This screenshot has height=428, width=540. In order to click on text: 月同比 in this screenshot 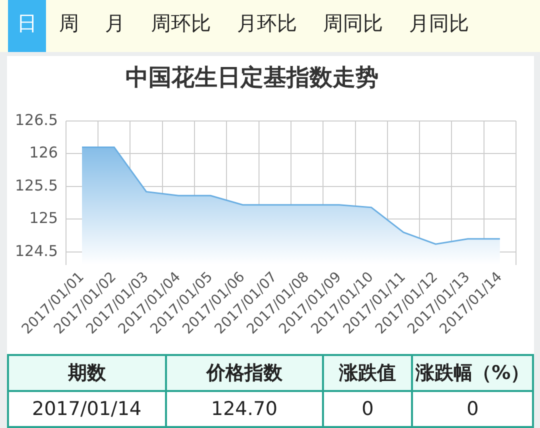, I will do `click(439, 23)`.